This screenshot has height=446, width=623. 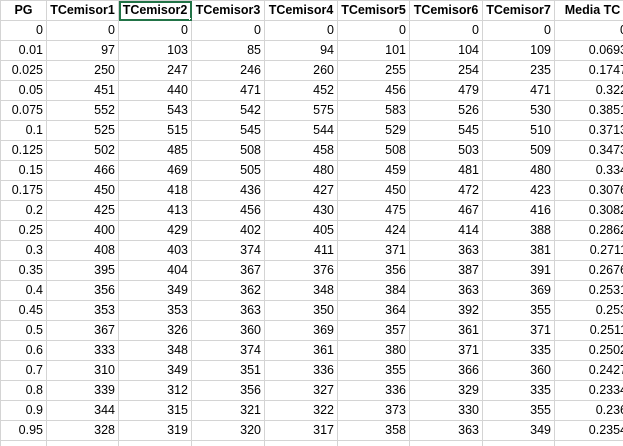 I want to click on table-cell: 425, so click(x=82, y=210).